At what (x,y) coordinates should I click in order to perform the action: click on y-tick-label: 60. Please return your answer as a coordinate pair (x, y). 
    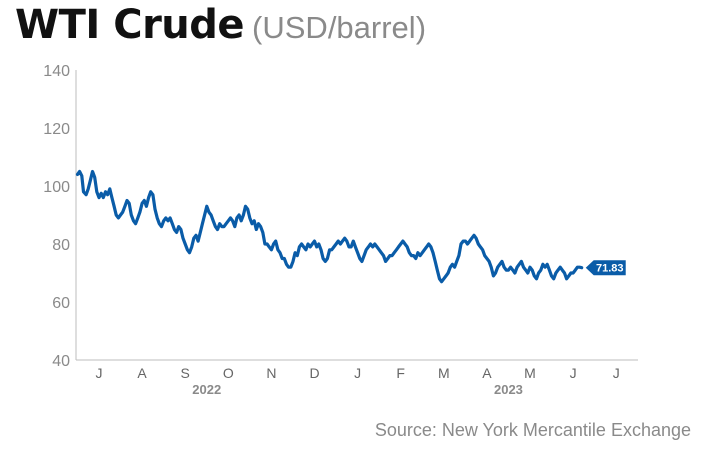
    Looking at the image, I should click on (61, 303).